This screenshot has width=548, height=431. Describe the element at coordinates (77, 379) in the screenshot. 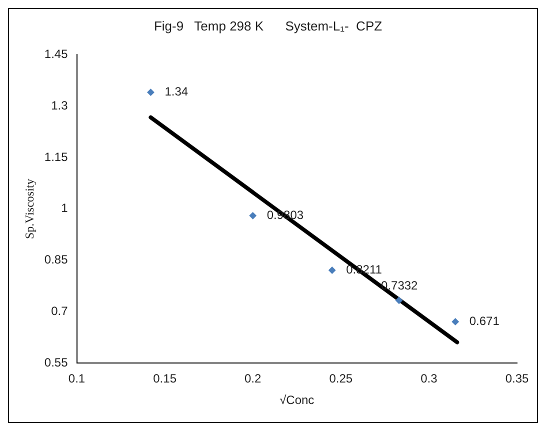

I see `x-tick-label: 0.1` at that location.